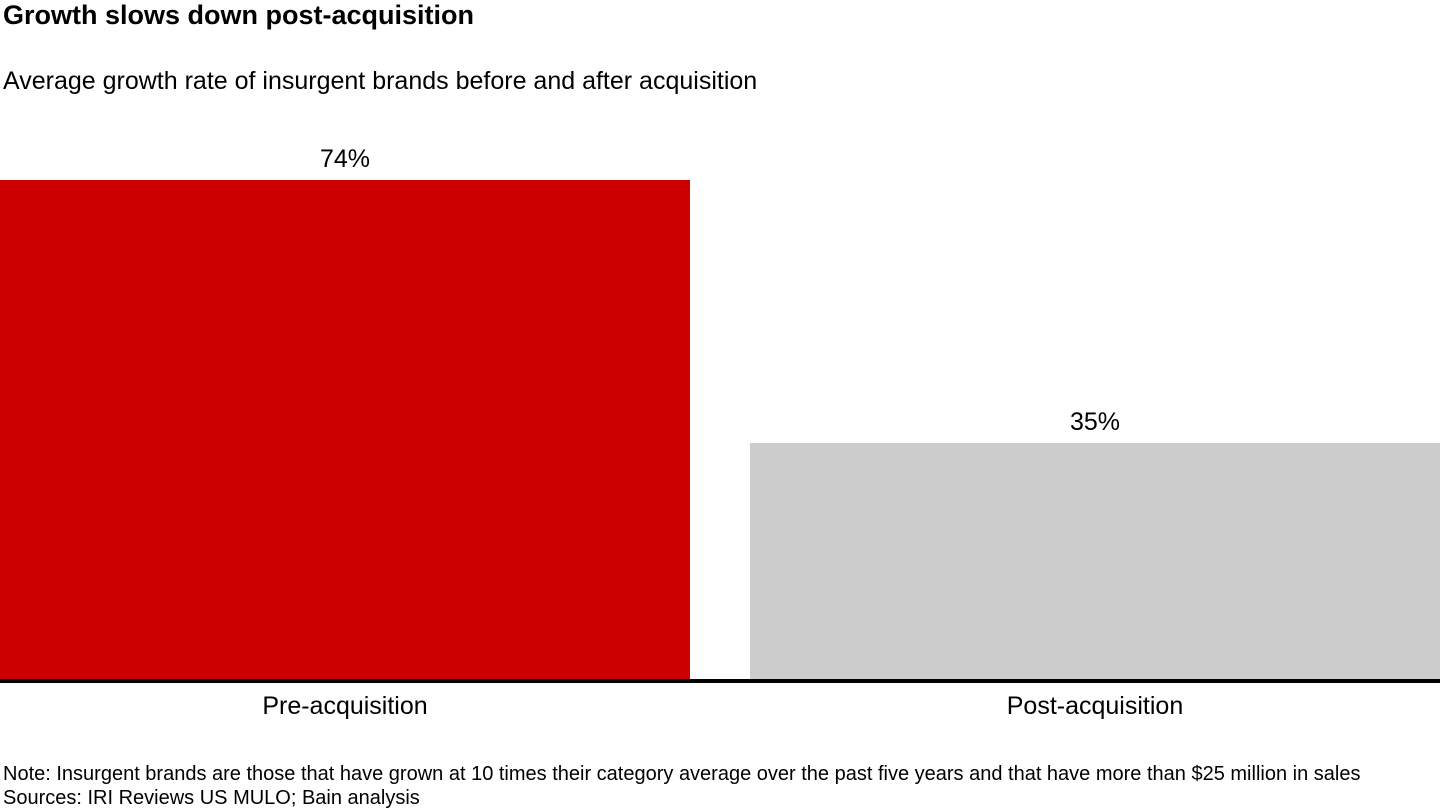 This screenshot has height=810, width=1440. What do you see at coordinates (1095, 422) in the screenshot?
I see `value-label-post-acquisition: 35%` at bounding box center [1095, 422].